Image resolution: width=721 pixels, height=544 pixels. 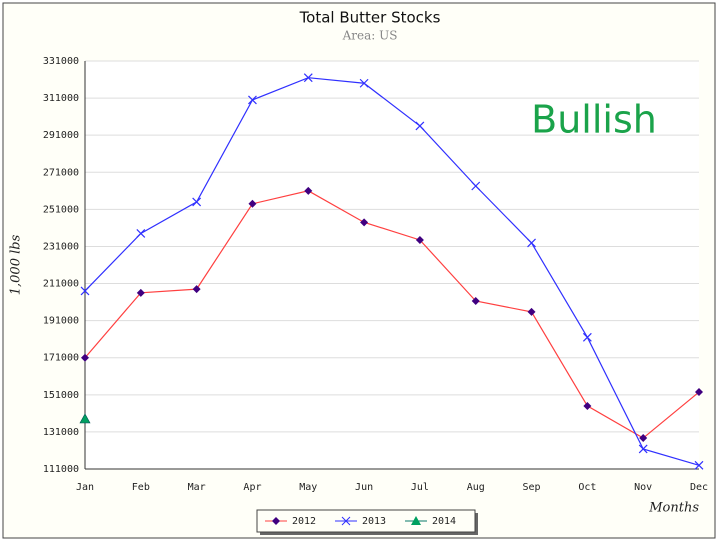 I want to click on legend-label: 2012, so click(x=304, y=521).